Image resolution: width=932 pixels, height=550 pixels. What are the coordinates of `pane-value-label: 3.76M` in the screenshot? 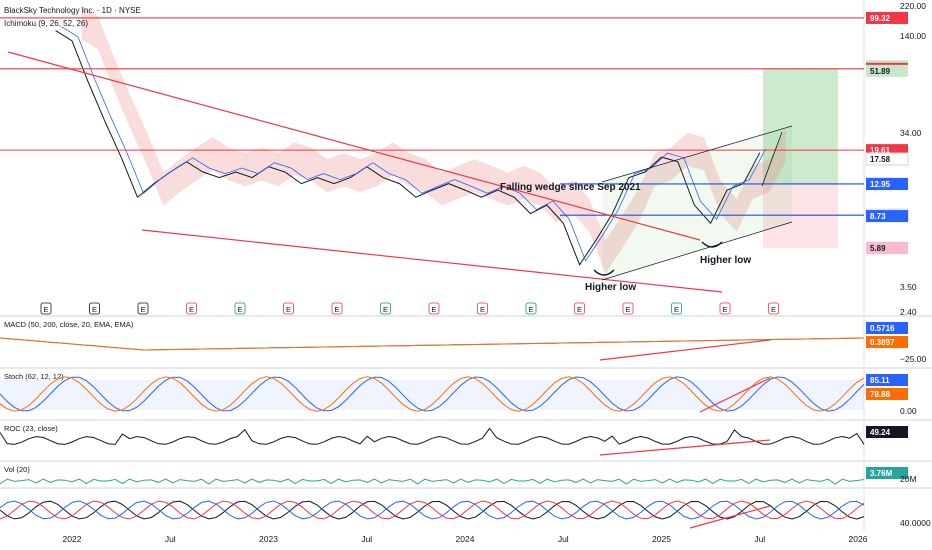 It's located at (881, 473).